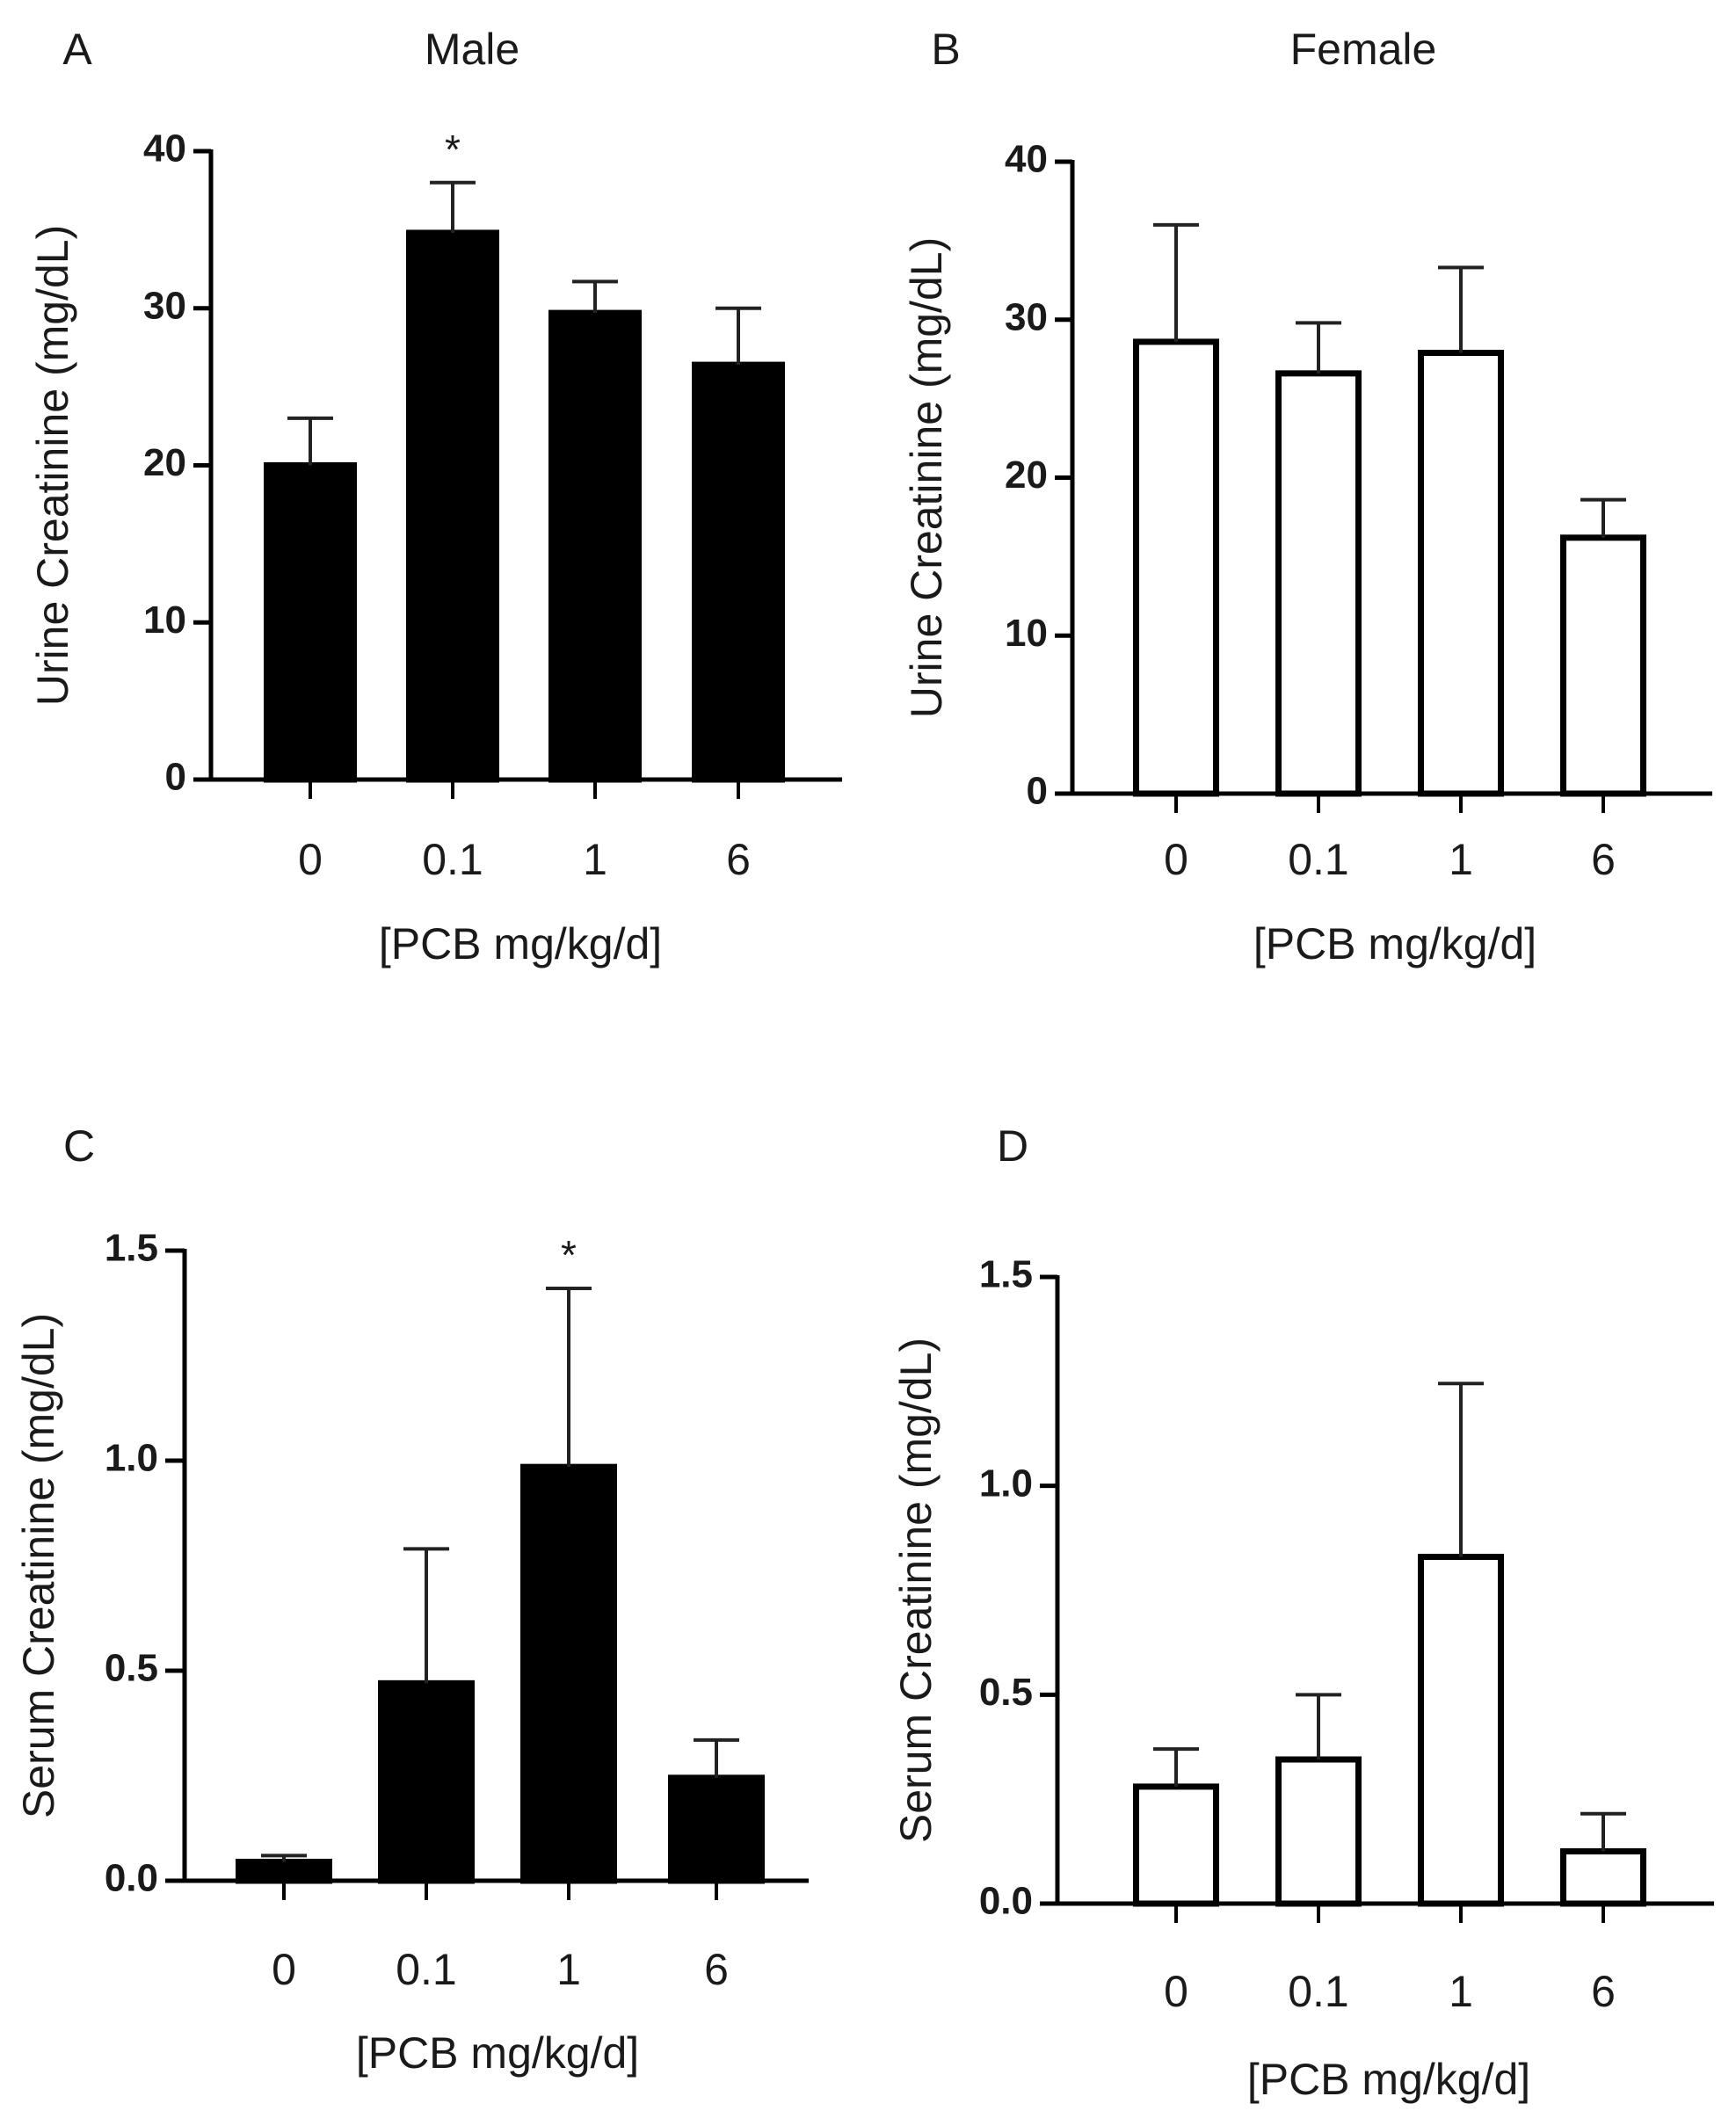 This screenshot has height=2111, width=1736. I want to click on panel-title: Male, so click(472, 50).